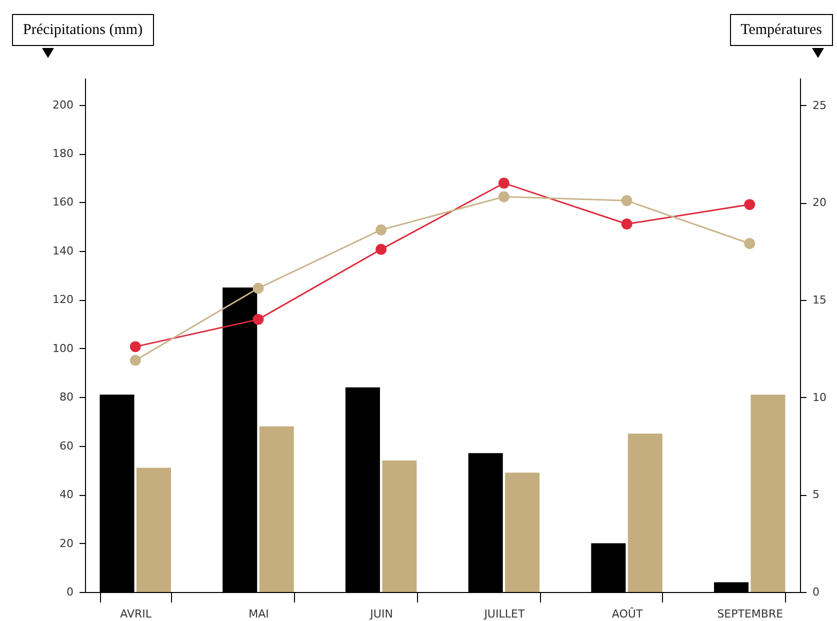 This screenshot has width=837, height=621. Describe the element at coordinates (816, 495) in the screenshot. I see `y2-tick-label: 5` at that location.